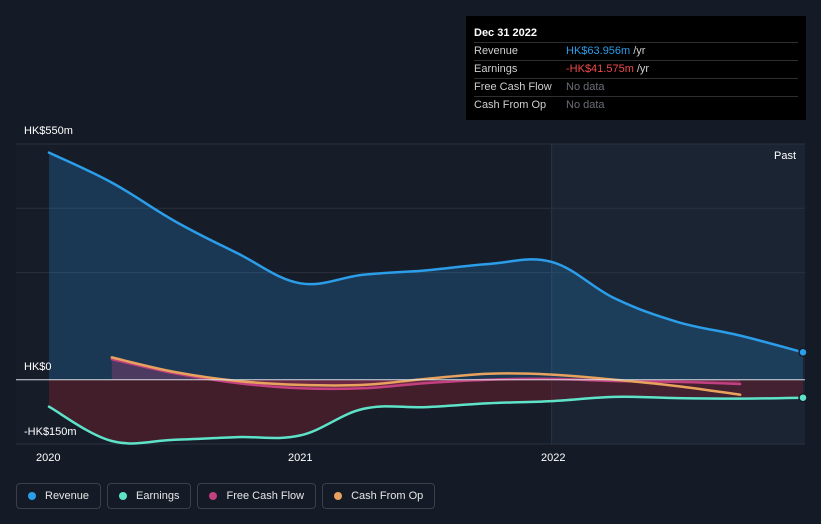 This screenshot has height=524, width=821. What do you see at coordinates (803, 352) in the screenshot?
I see `end-marker-revenue` at bounding box center [803, 352].